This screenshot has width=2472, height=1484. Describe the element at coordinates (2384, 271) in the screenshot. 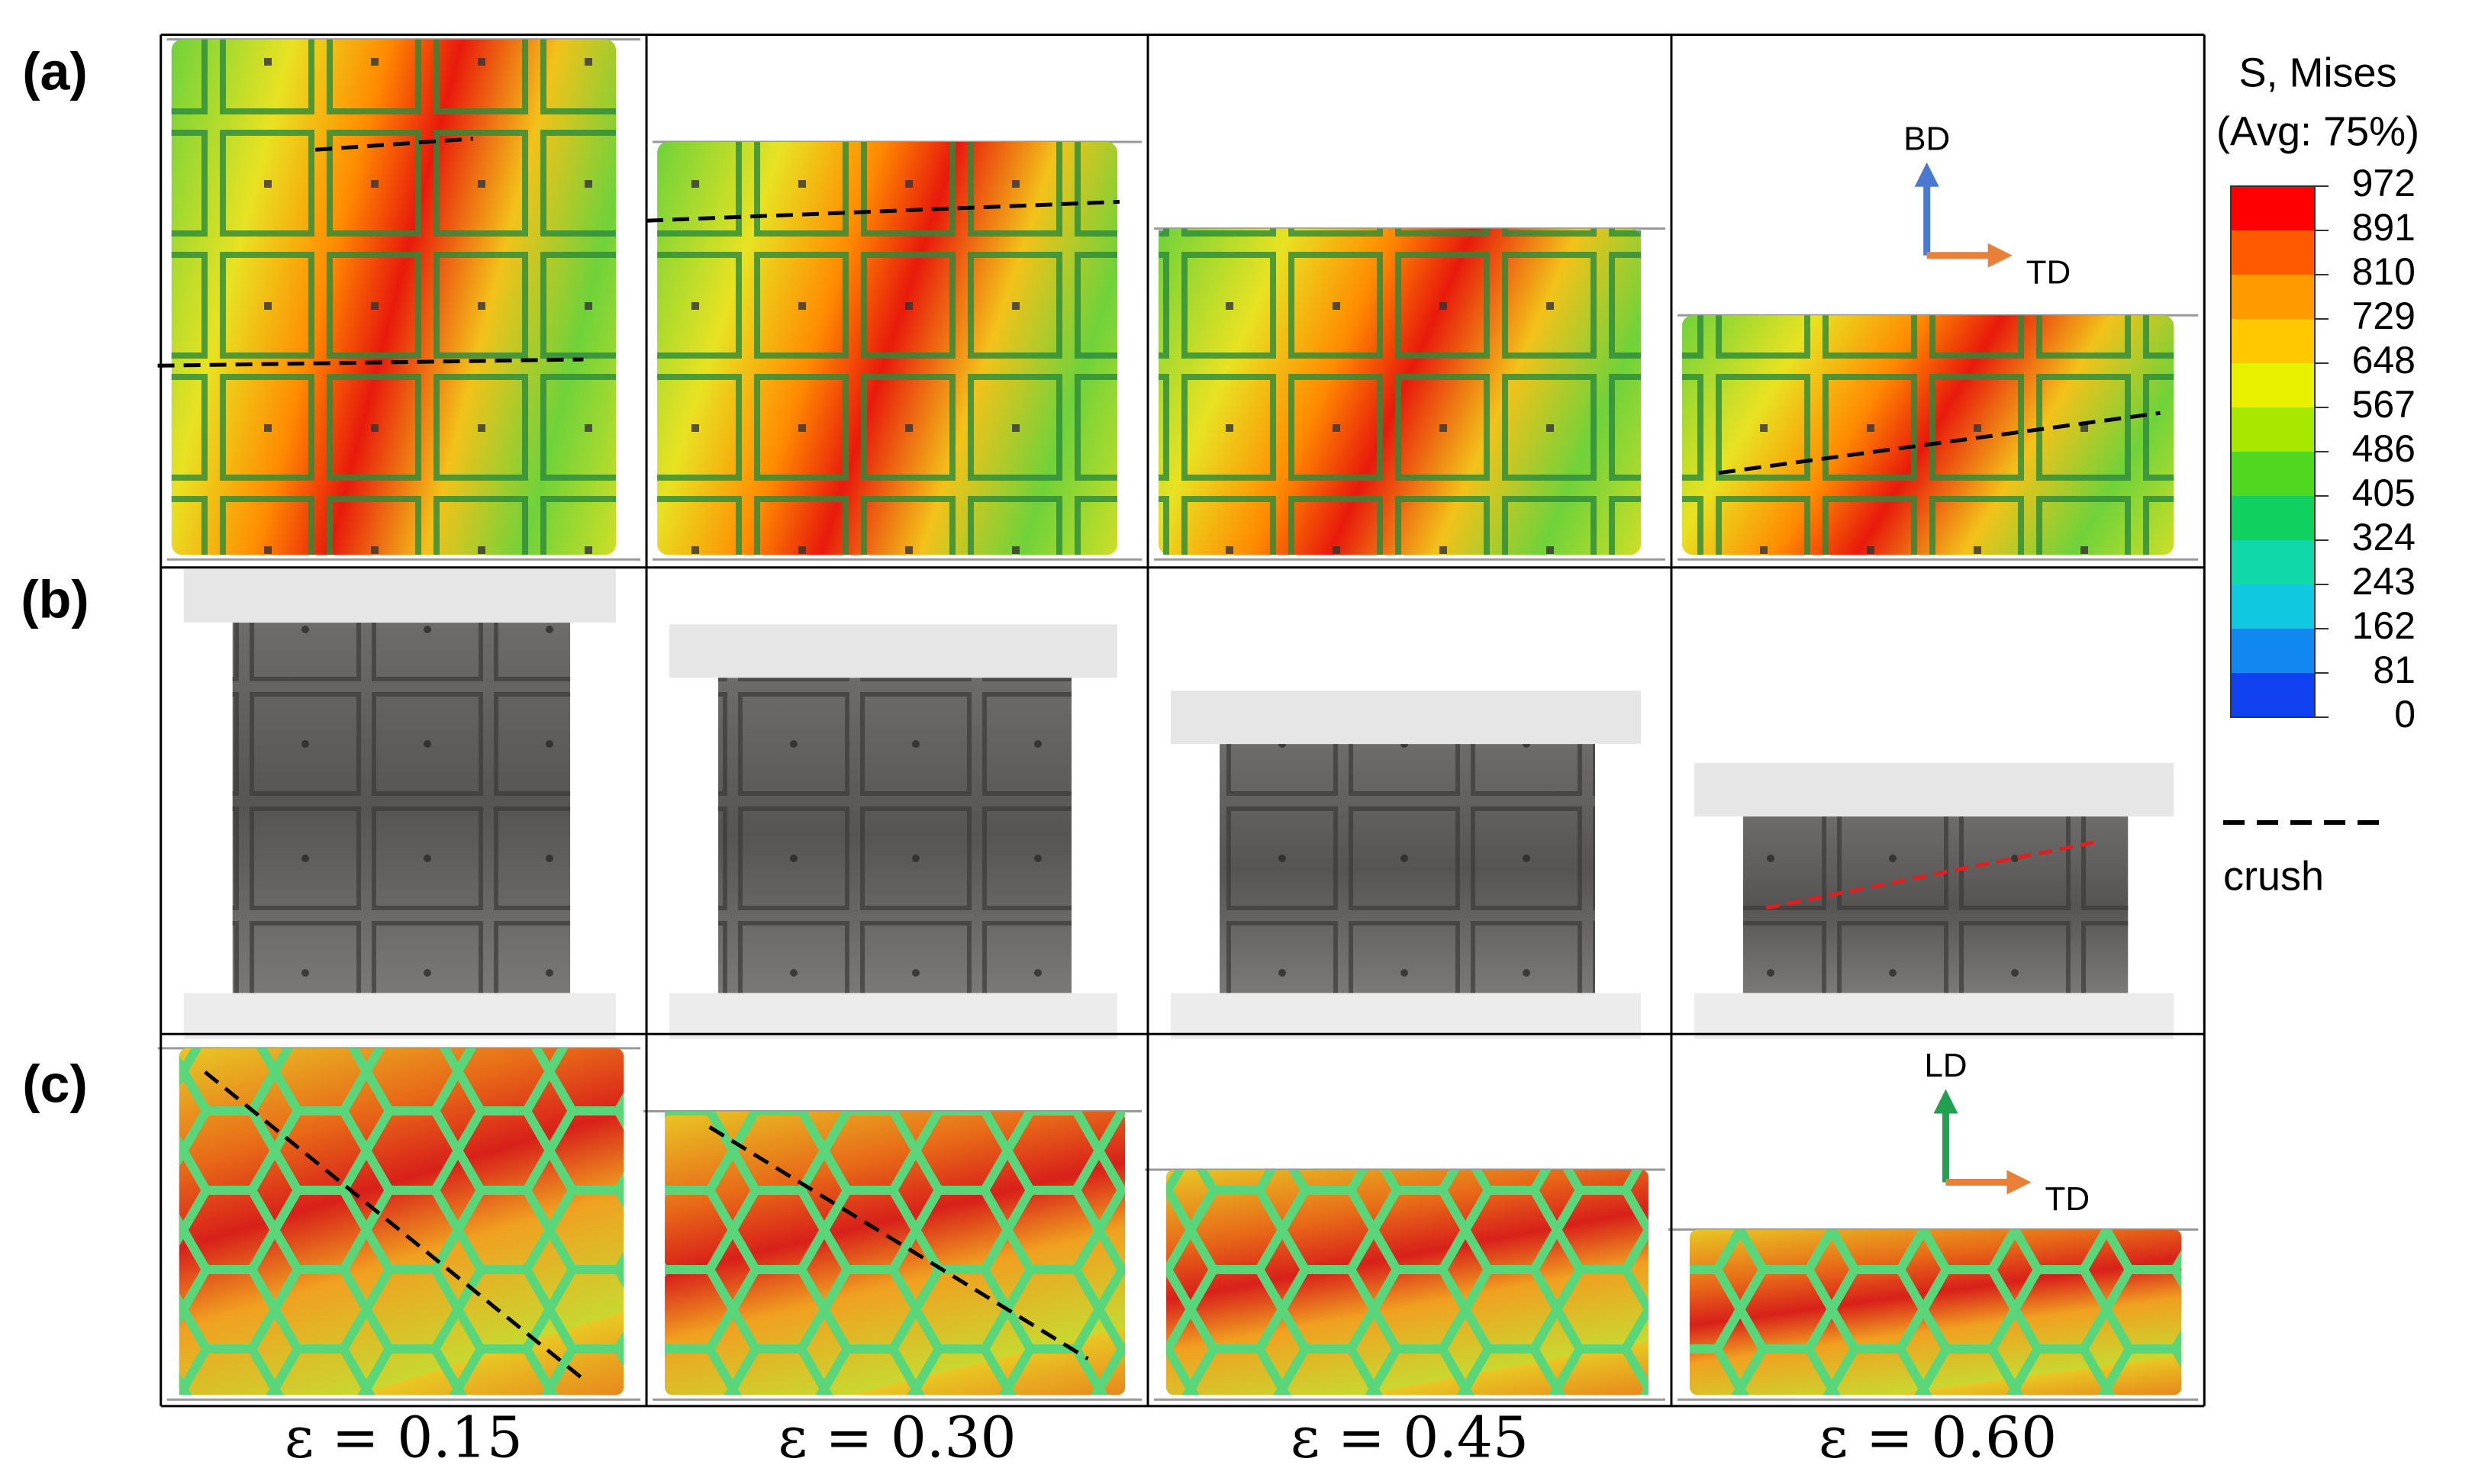

I see `colorbar-tick-label: 810` at that location.